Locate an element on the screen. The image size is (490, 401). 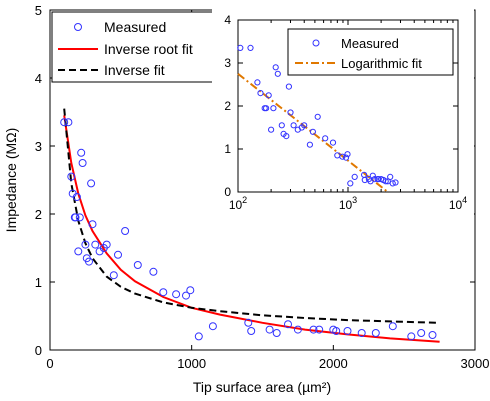
main-y-tick-label: 1 is located at coordinates (38, 282).